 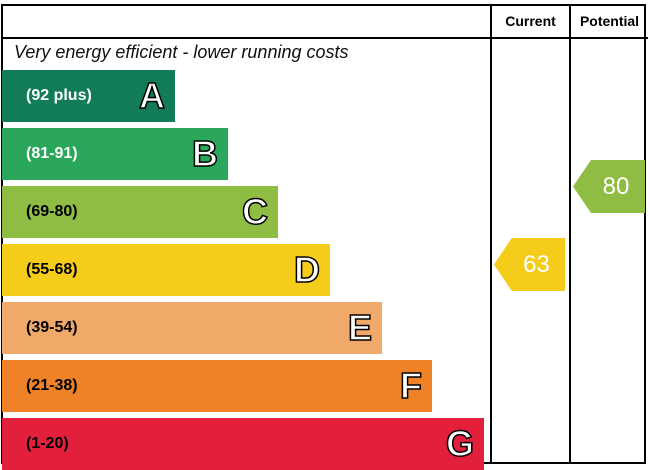 I want to click on band-bar-f: (21-38) F, so click(x=217, y=386).